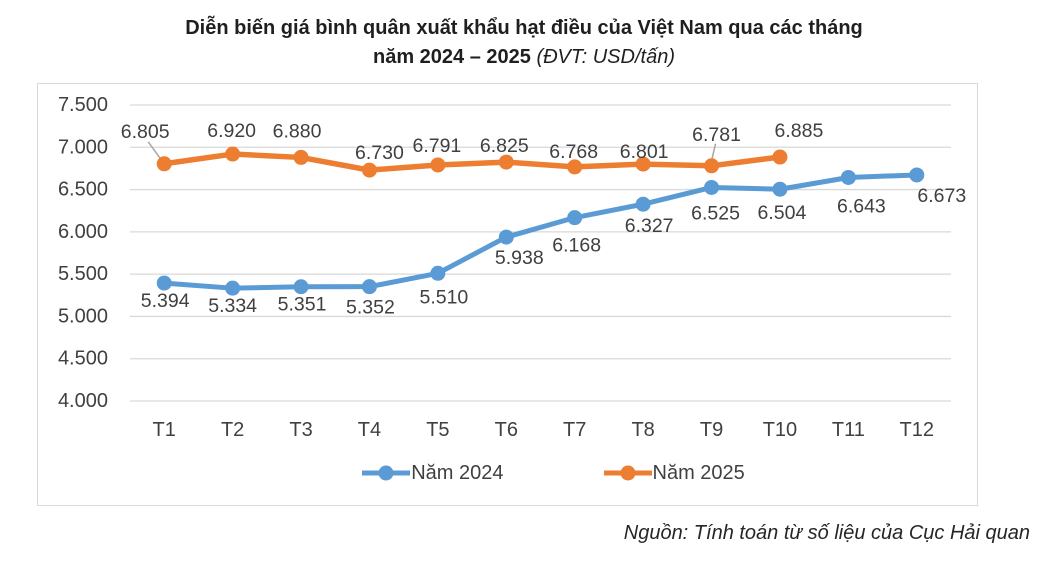 This screenshot has width=1048, height=564. What do you see at coordinates (941, 196) in the screenshot?
I see `data-label: 6.673` at bounding box center [941, 196].